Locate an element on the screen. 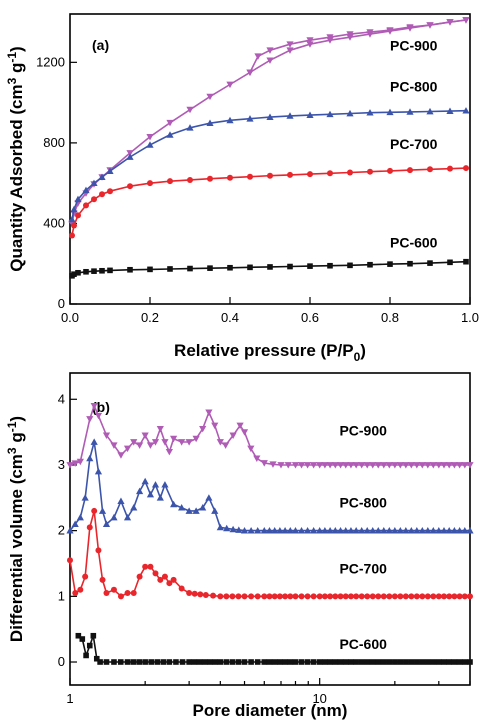 The width and height of the screenshot is (484, 721). y-tick-label: 4 is located at coordinates (61, 398).